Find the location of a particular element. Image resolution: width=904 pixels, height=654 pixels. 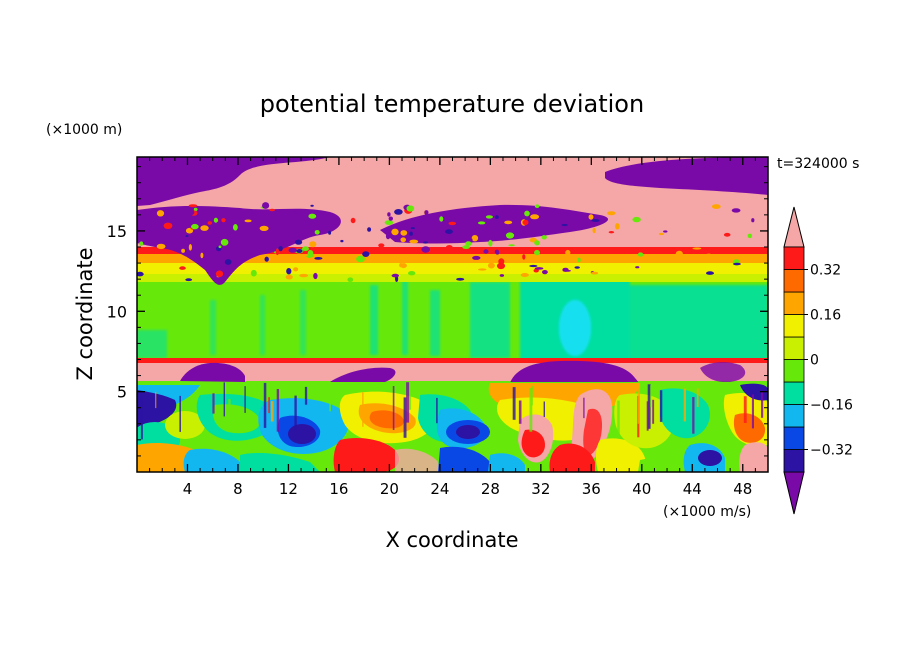

time-label: t=324000 s is located at coordinates (818, 164).